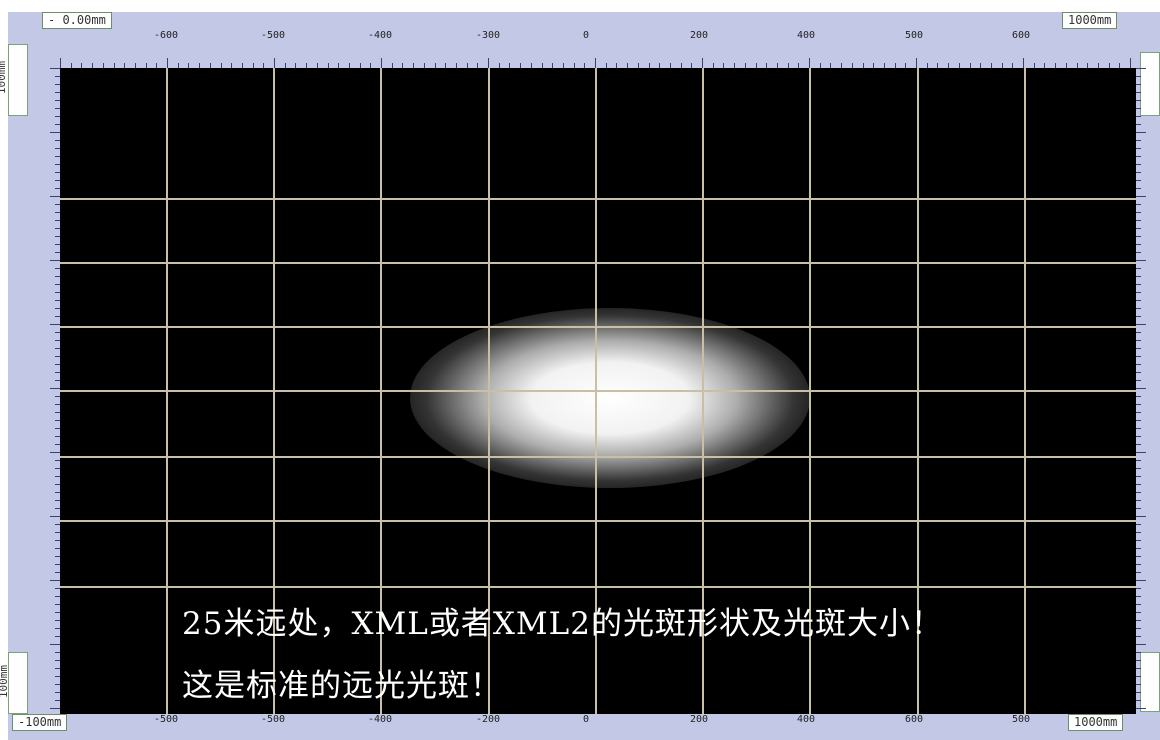 This screenshot has height=740, width=1160. Describe the element at coordinates (5, 681) in the screenshot. I see `left-bottom-edge-text: 100mm` at that location.